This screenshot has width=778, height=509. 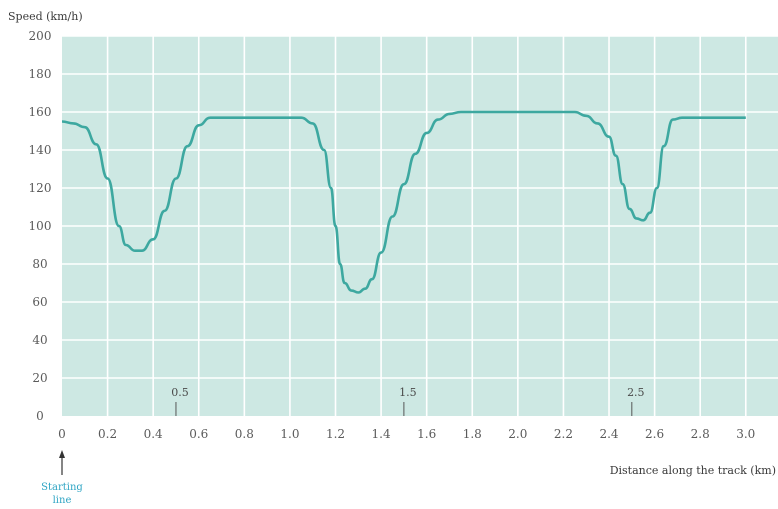 What do you see at coordinates (745, 434) in the screenshot?
I see `x-tick-label: 3.0` at bounding box center [745, 434].